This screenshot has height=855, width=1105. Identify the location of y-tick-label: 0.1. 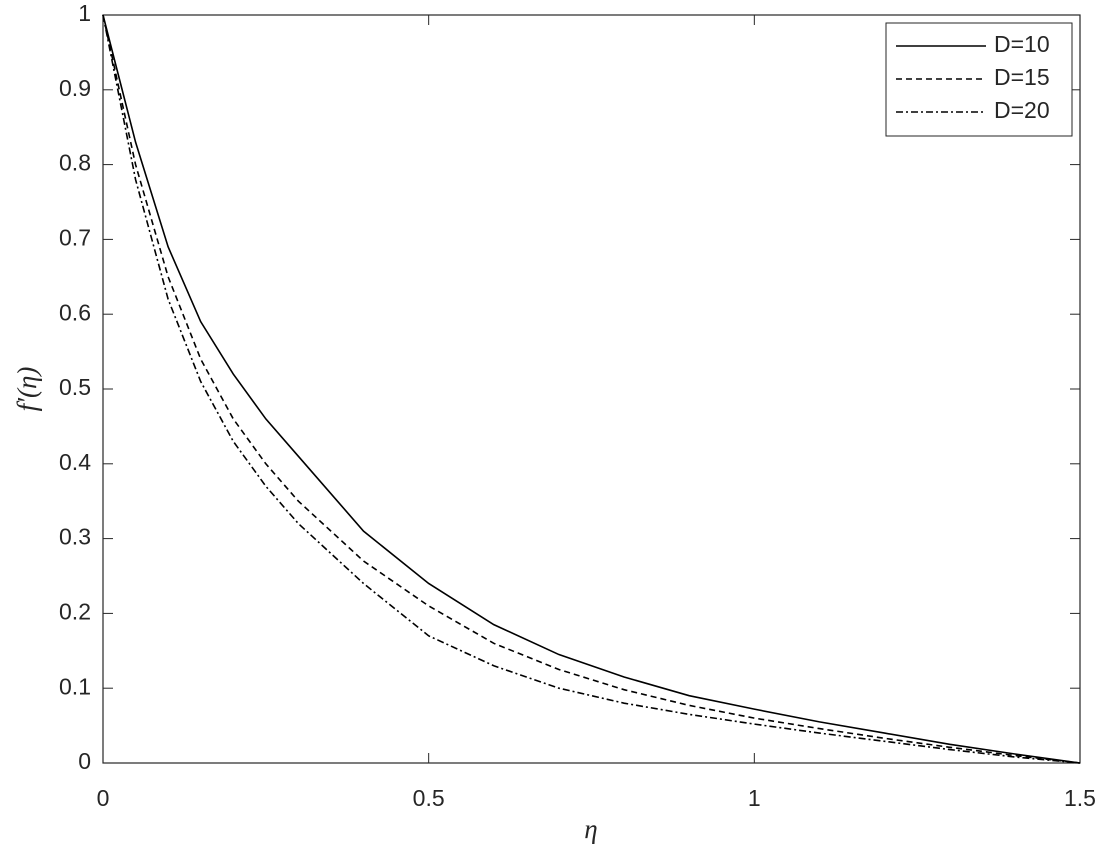
(75, 686).